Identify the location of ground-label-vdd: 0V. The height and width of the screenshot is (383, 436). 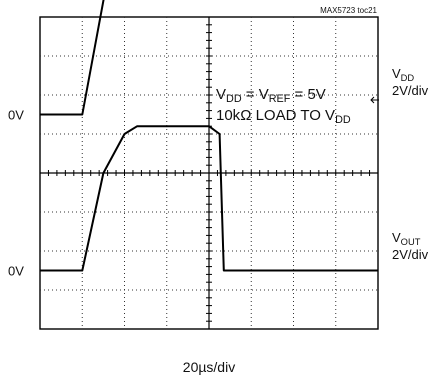
(16, 115).